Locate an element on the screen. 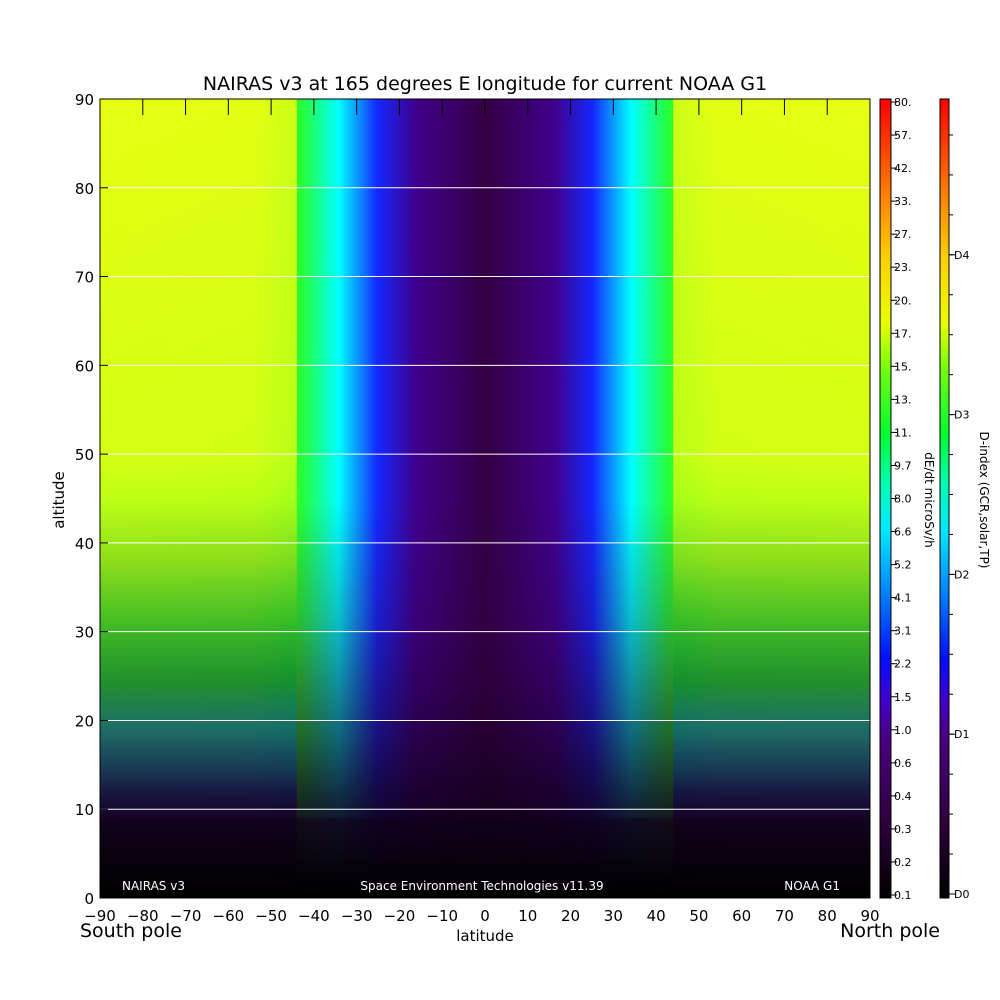 This screenshot has width=1000, height=1000. y-axis-label: altitude is located at coordinates (59, 500).